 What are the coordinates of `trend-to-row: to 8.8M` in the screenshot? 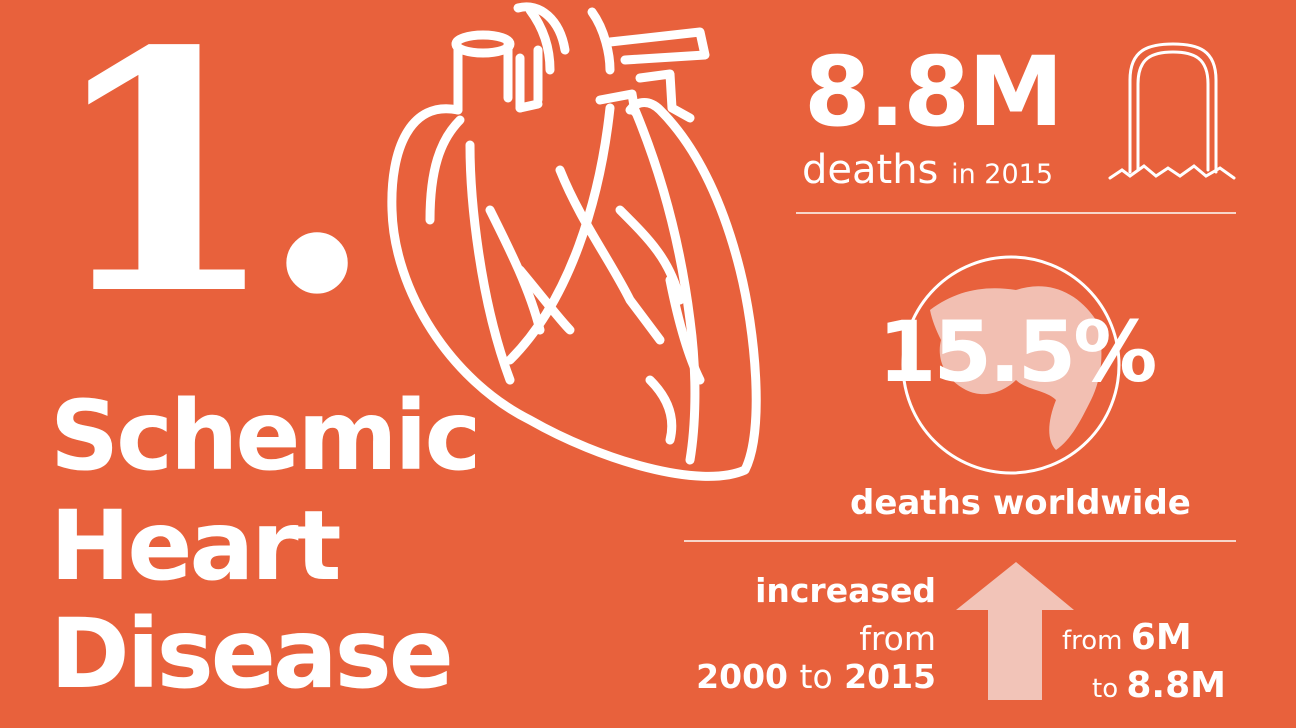 It's located at (1159, 686).